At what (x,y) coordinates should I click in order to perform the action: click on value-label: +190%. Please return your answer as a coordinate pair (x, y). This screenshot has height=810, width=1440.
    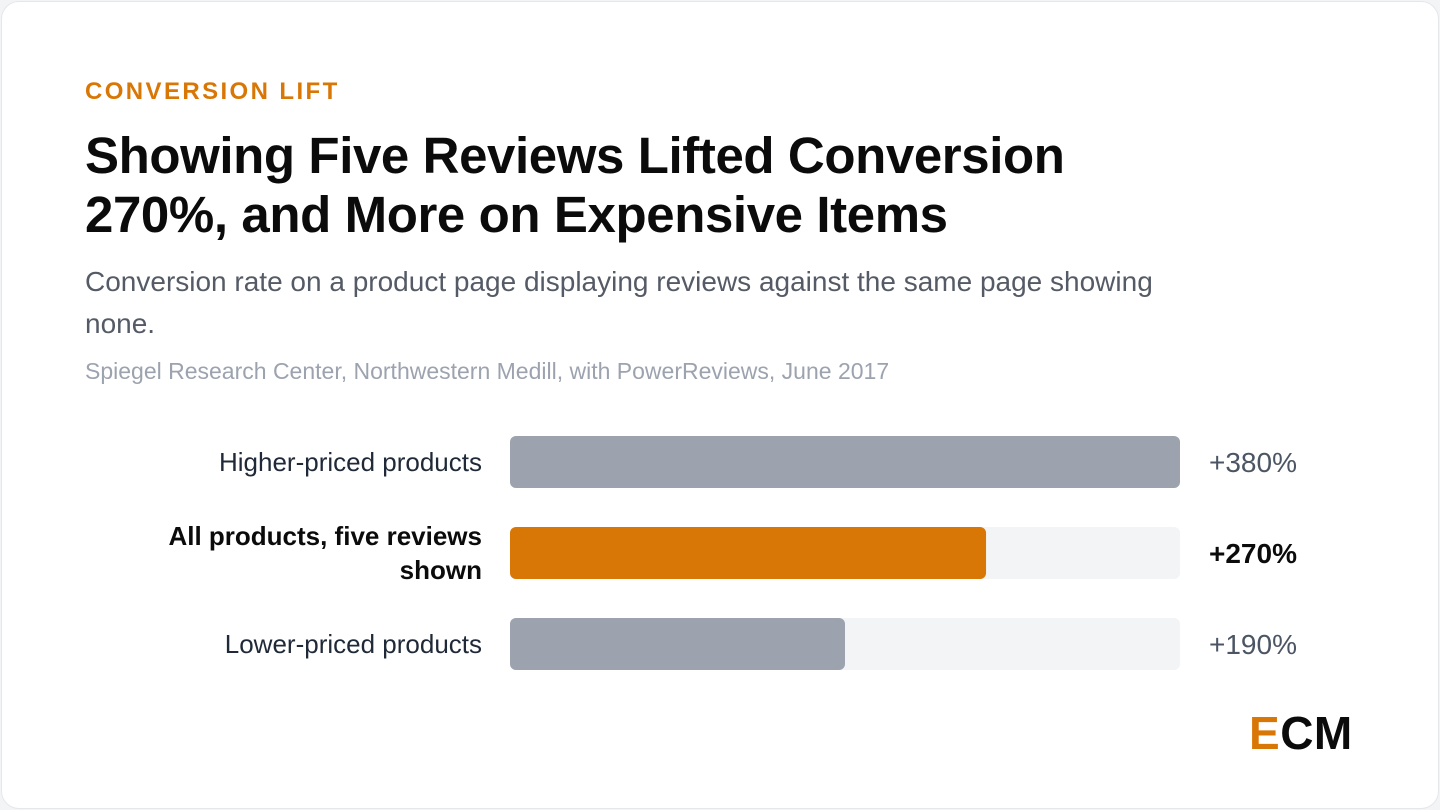
    Looking at the image, I should click on (1253, 644).